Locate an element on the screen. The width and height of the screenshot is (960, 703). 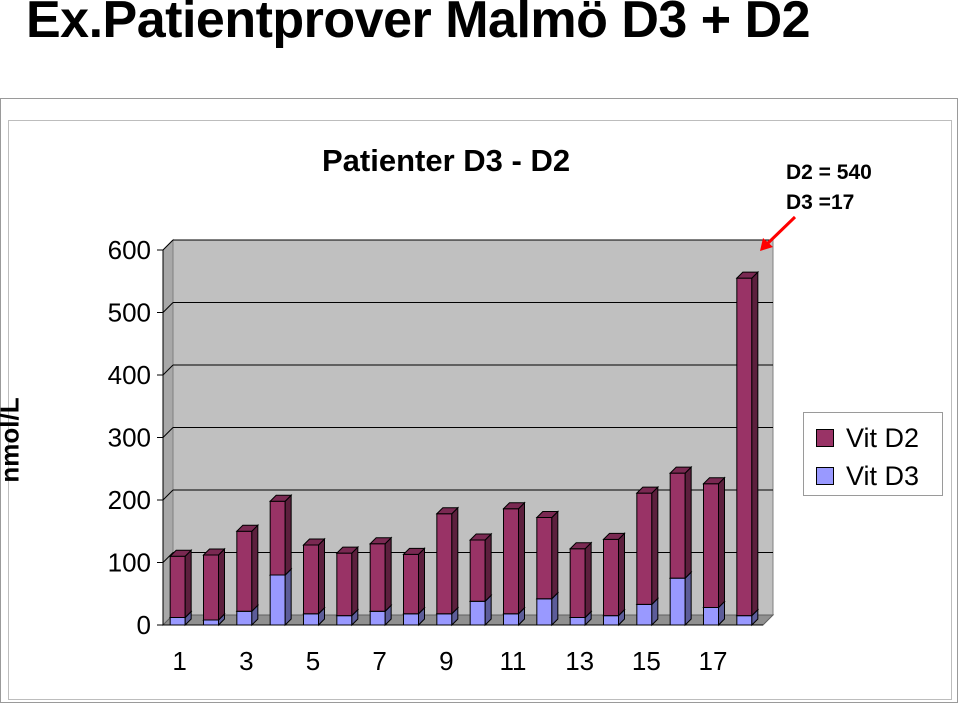
annotation-arrow-head is located at coordinates (766, 244).